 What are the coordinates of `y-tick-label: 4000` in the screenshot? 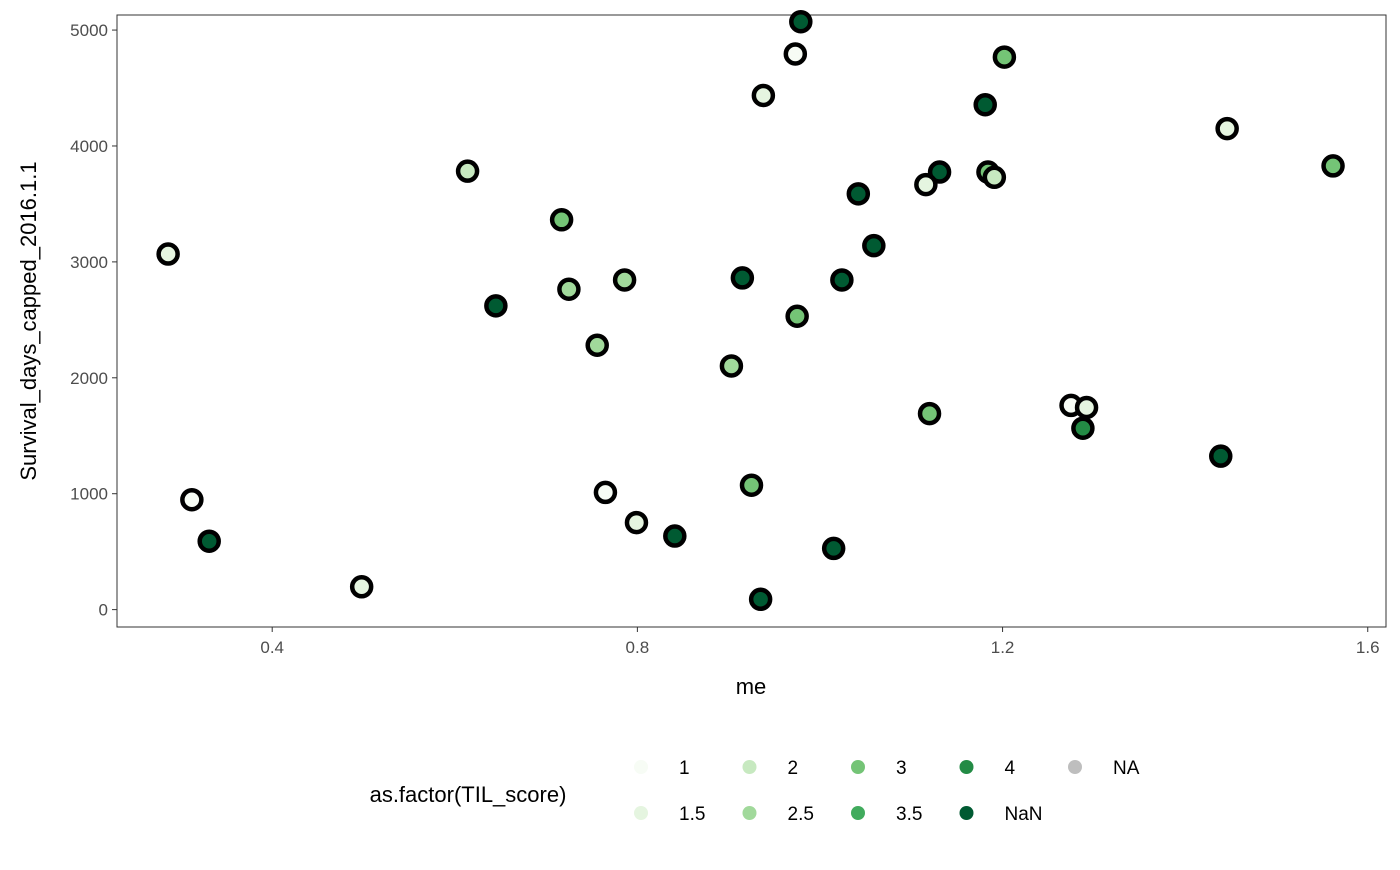 It's located at (89, 146).